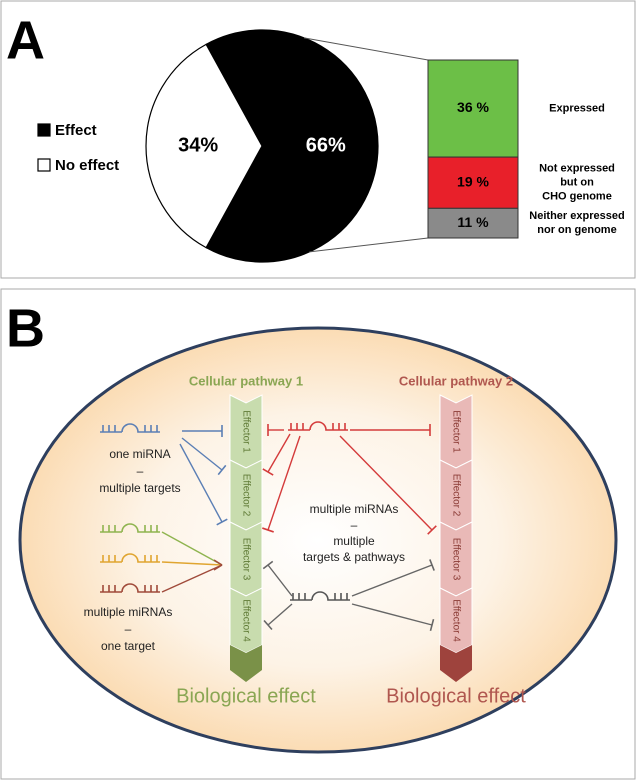  What do you see at coordinates (456, 380) in the screenshot?
I see `pathway-title: Cellular pathway 2` at bounding box center [456, 380].